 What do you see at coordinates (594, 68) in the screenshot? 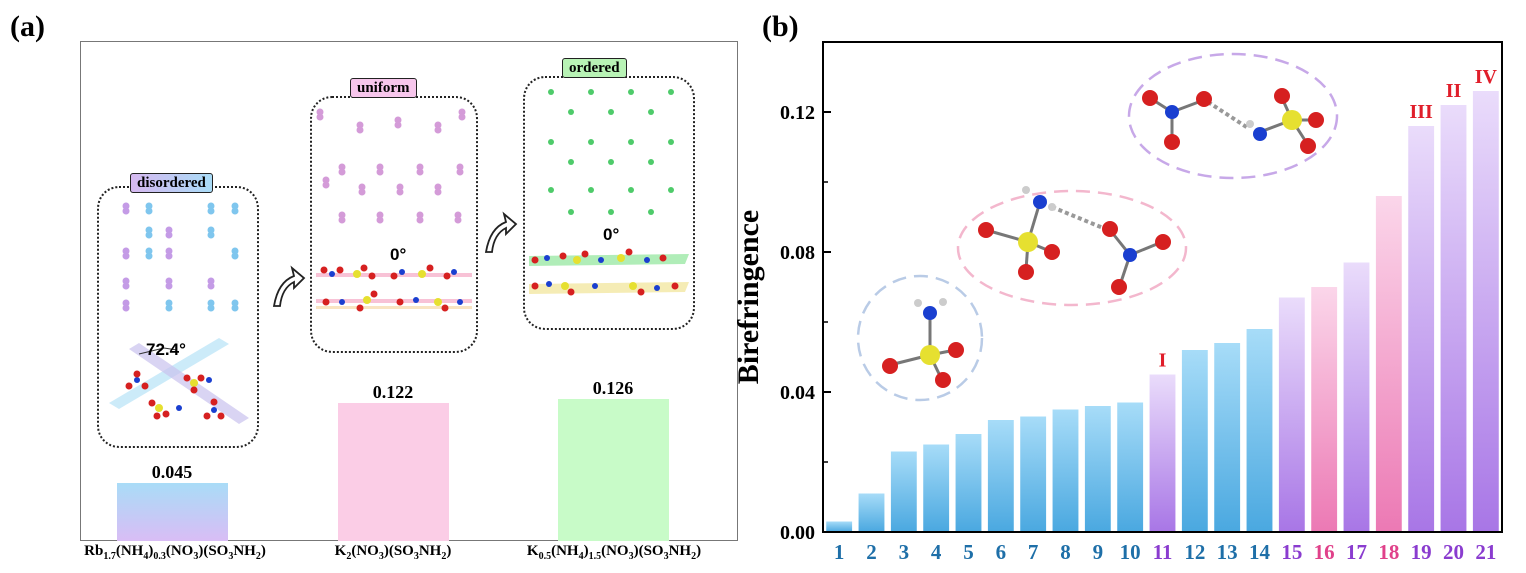
I see `ordered-tag: ordered` at bounding box center [594, 68].